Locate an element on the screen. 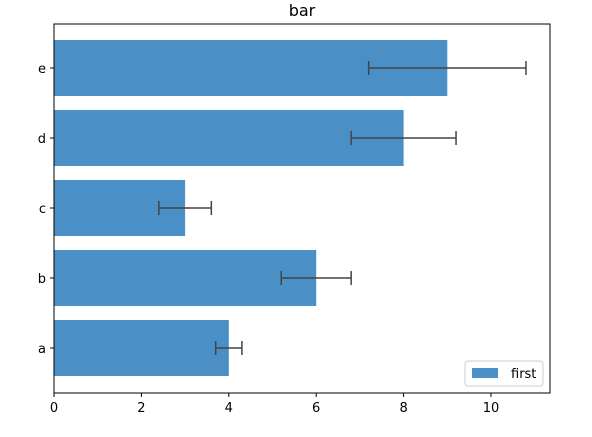  y-tick-label-c: c is located at coordinates (42, 209).